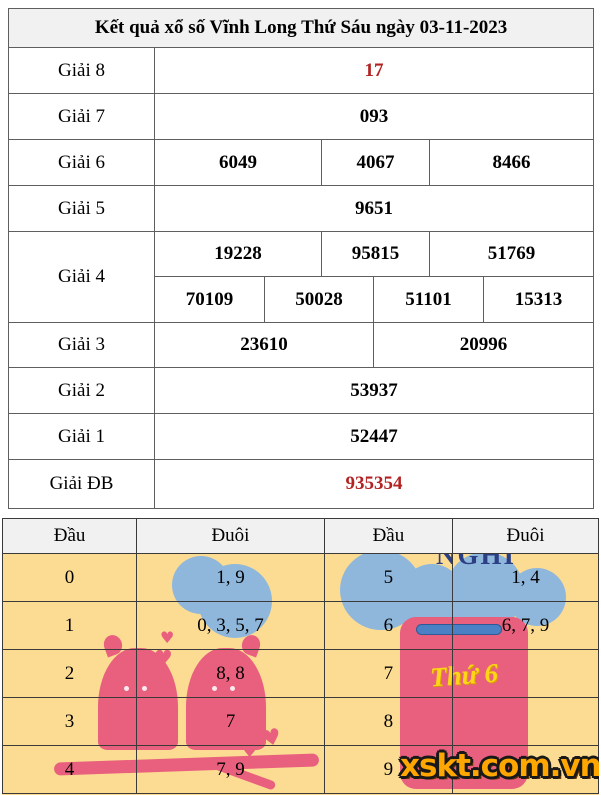 The image size is (601, 795). I want to click on prize-value-g3-2: 20996, so click(483, 345).